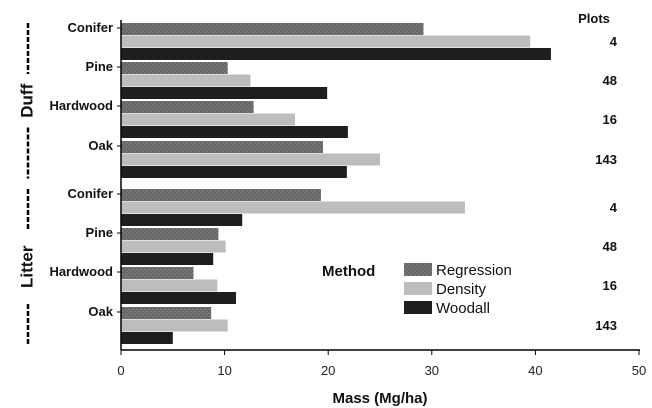 The image size is (652, 408). I want to click on bar-duff-pine-woodall, so click(224, 93).